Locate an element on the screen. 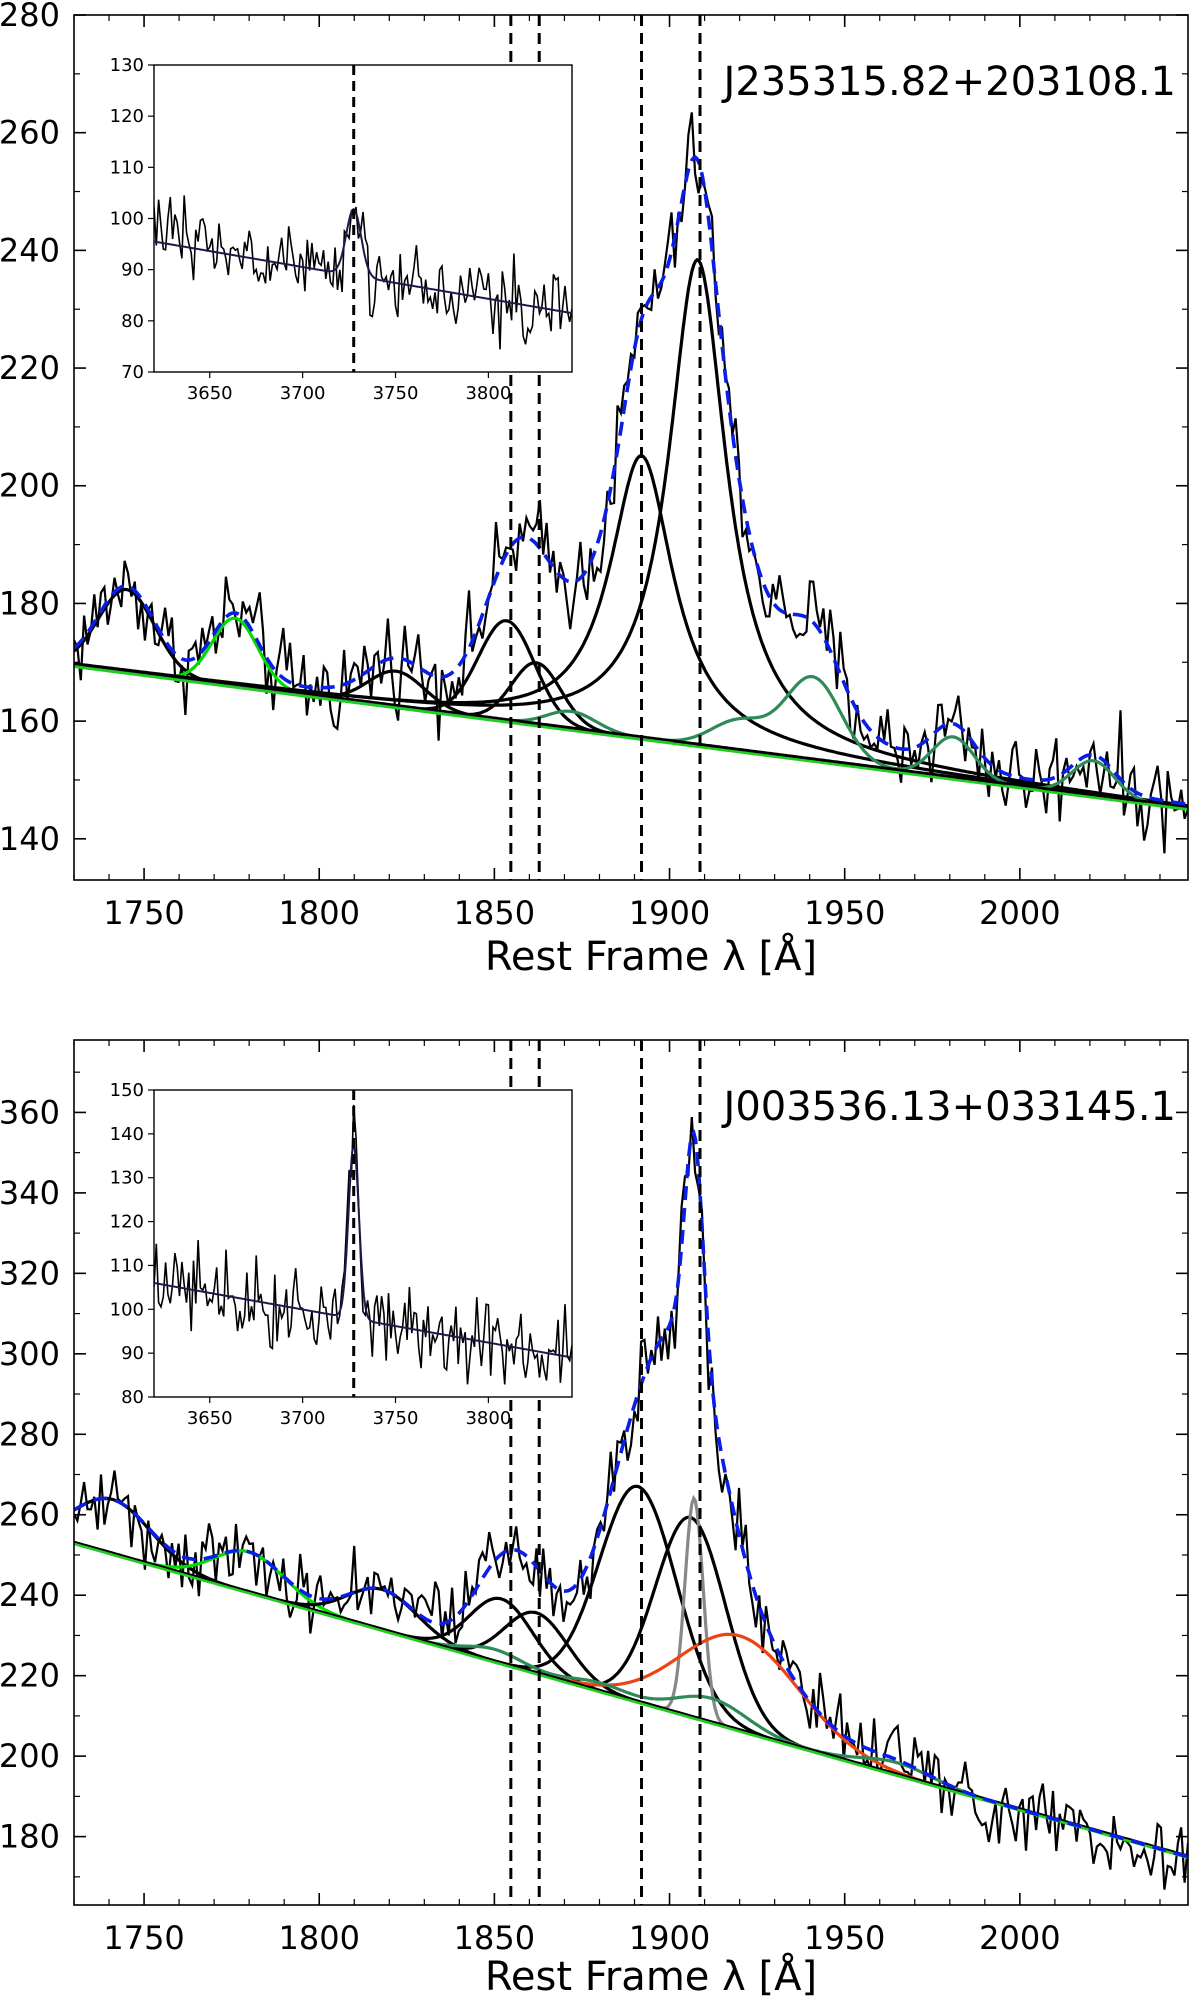 The height and width of the screenshot is (2002, 1200). y-tick-label: 360 is located at coordinates (30, 1112).